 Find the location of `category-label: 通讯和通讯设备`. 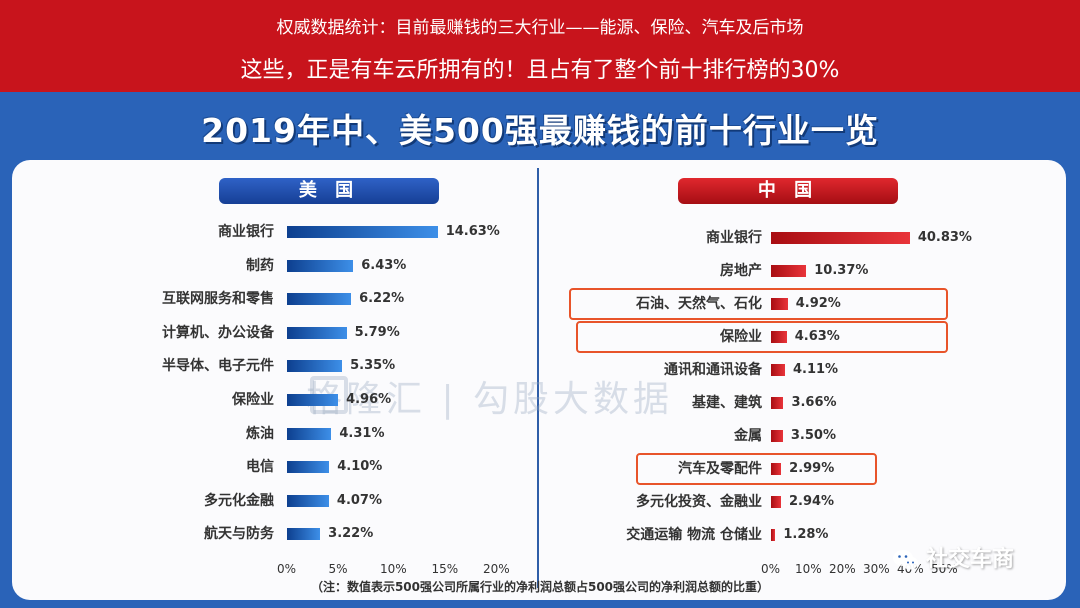

category-label: 通讯和通讯设备 is located at coordinates (713, 370).